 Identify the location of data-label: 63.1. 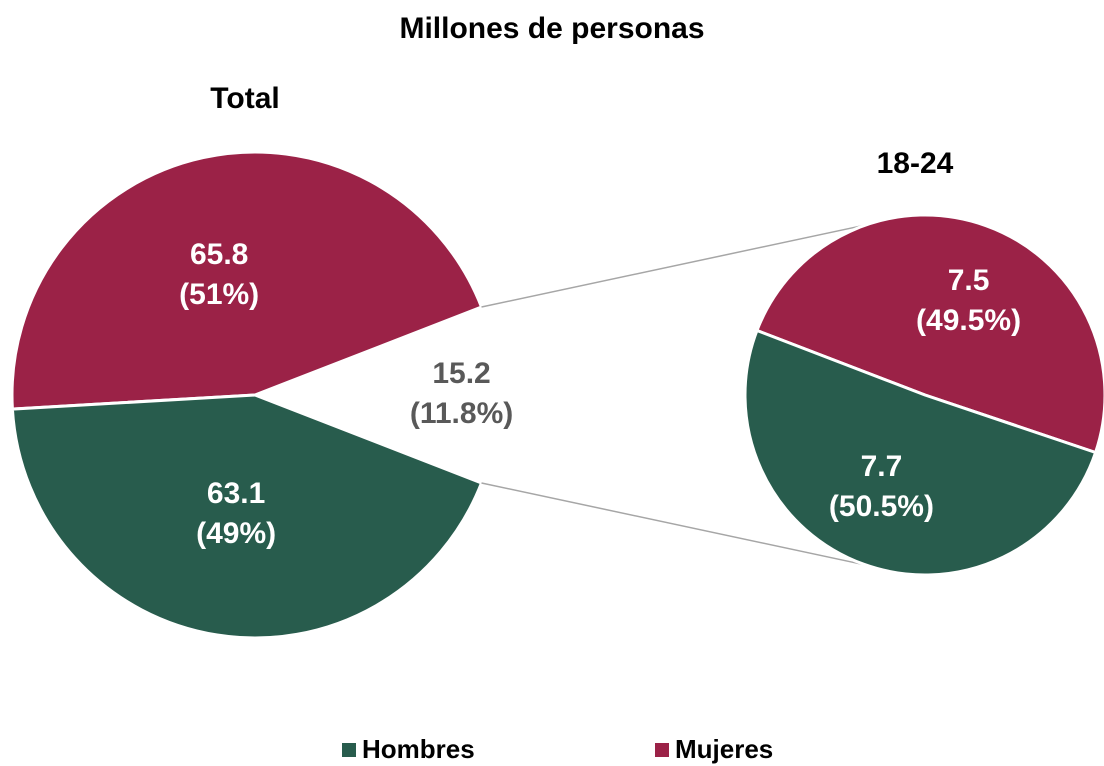
(236, 493).